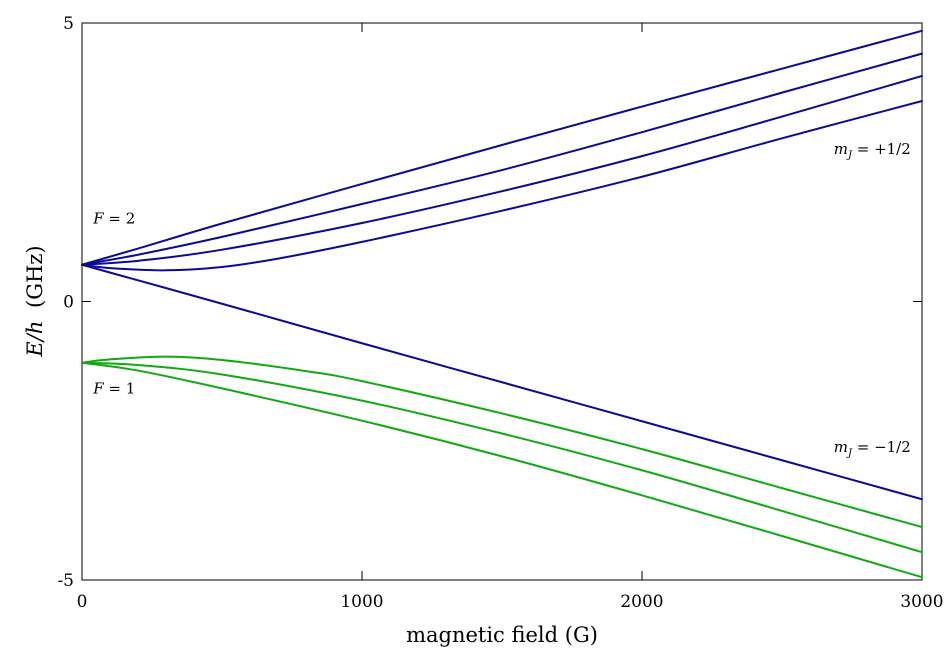 The height and width of the screenshot is (651, 950). I want to click on annotation-rest: = 2, so click(120, 219).